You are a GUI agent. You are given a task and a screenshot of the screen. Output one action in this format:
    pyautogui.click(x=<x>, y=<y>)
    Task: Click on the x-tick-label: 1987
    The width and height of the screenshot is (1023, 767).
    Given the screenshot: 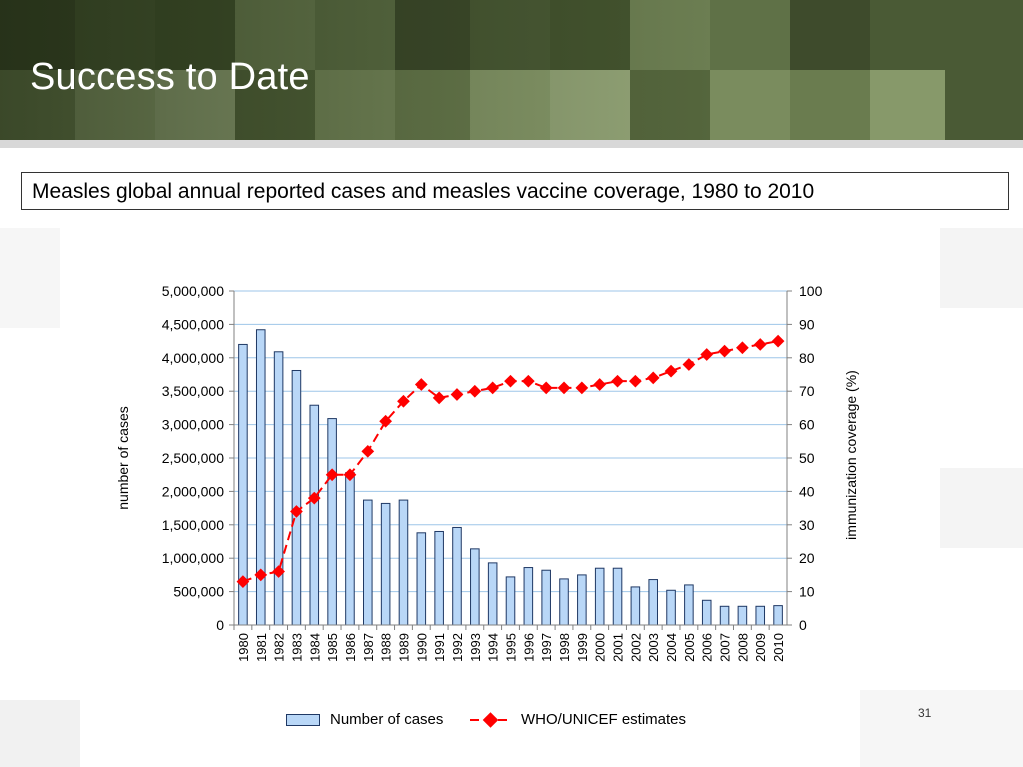 What is the action you would take?
    pyautogui.click(x=368, y=647)
    